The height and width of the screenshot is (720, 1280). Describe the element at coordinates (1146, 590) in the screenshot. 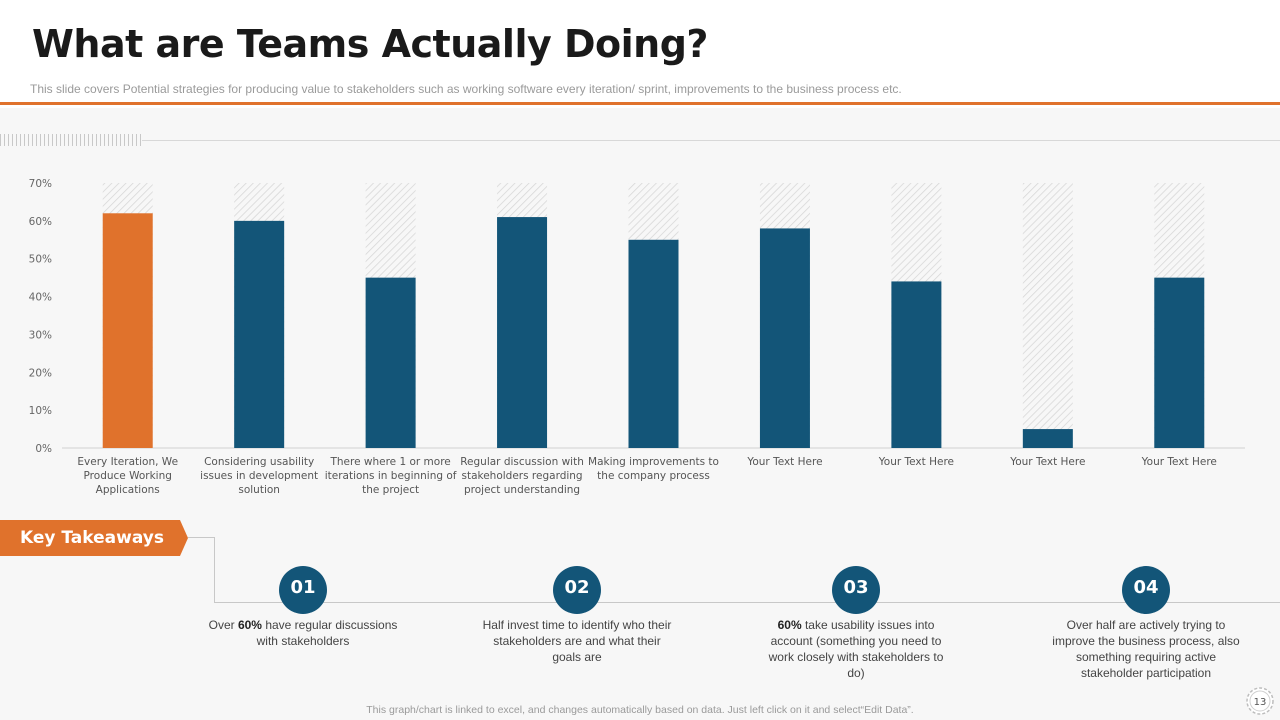

I see `takeaway-badge-04: 04` at that location.